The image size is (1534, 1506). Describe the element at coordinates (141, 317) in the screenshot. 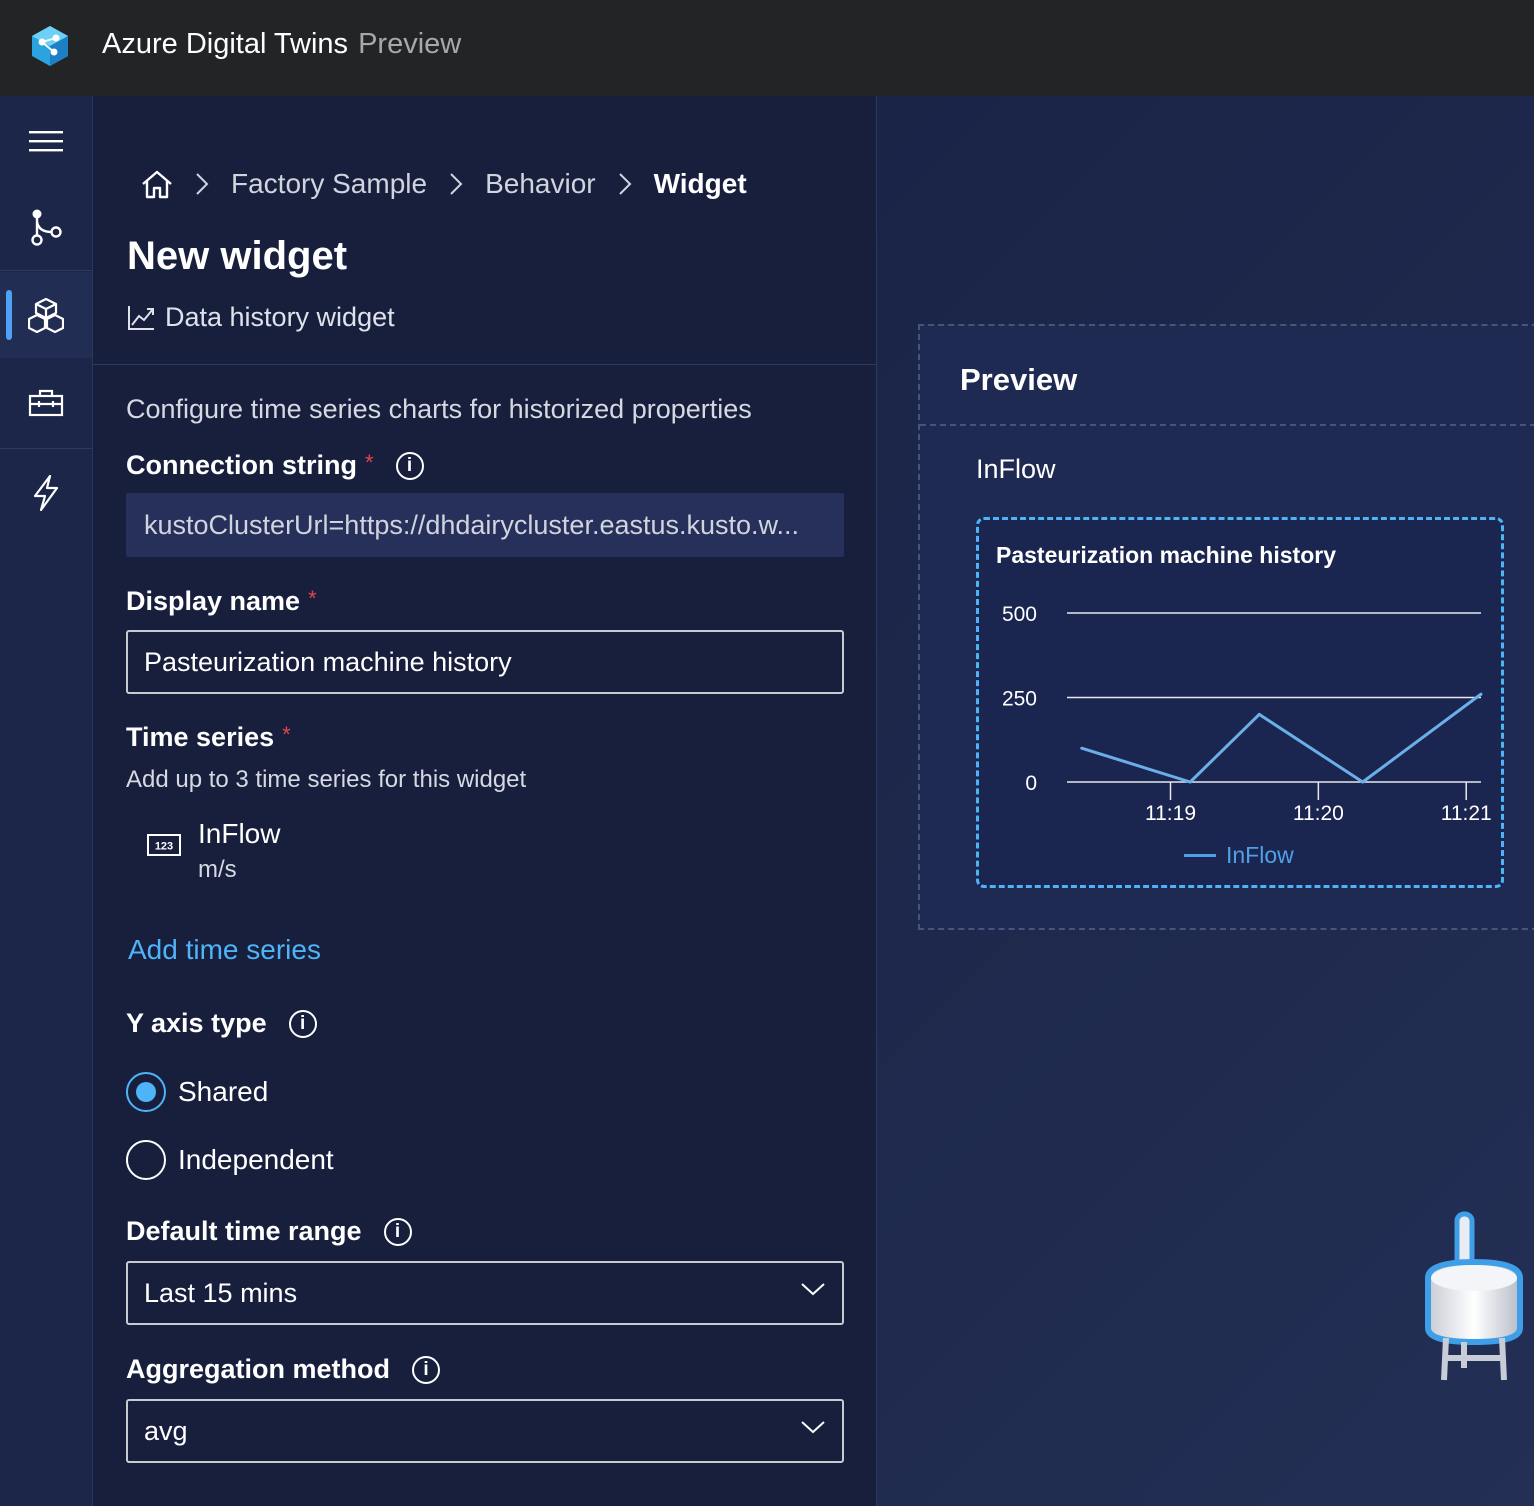

I see `line-chart-icon` at that location.